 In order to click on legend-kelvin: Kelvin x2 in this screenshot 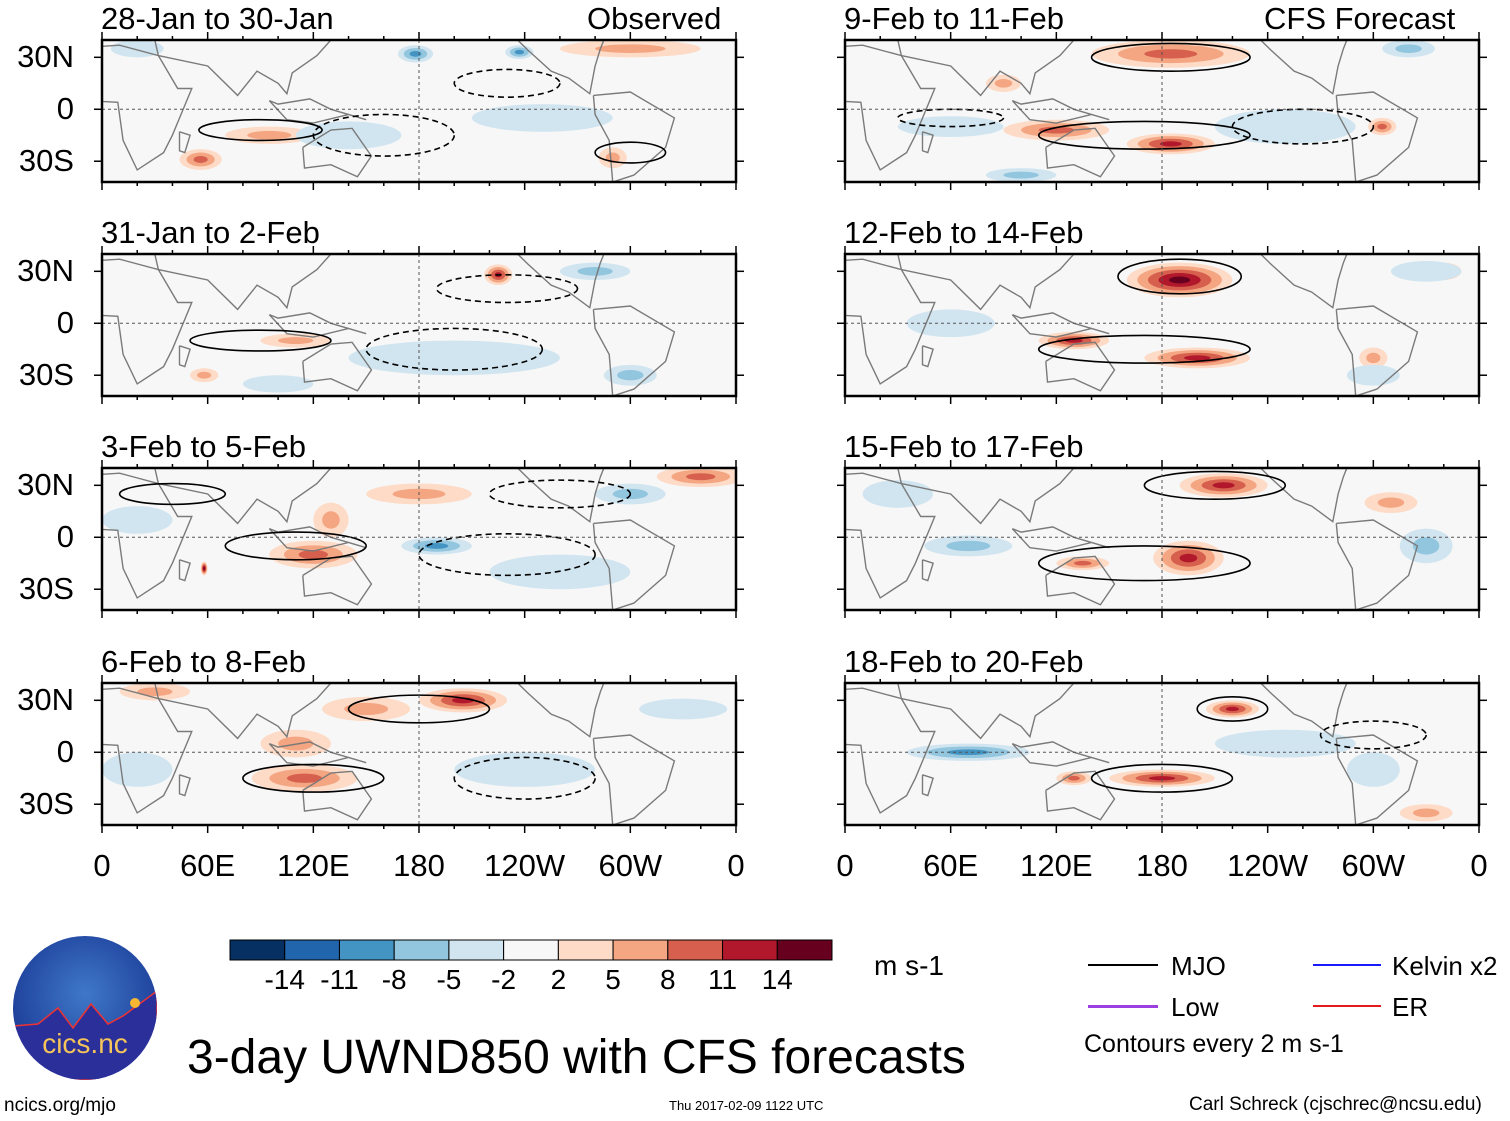, I will do `click(1445, 966)`.